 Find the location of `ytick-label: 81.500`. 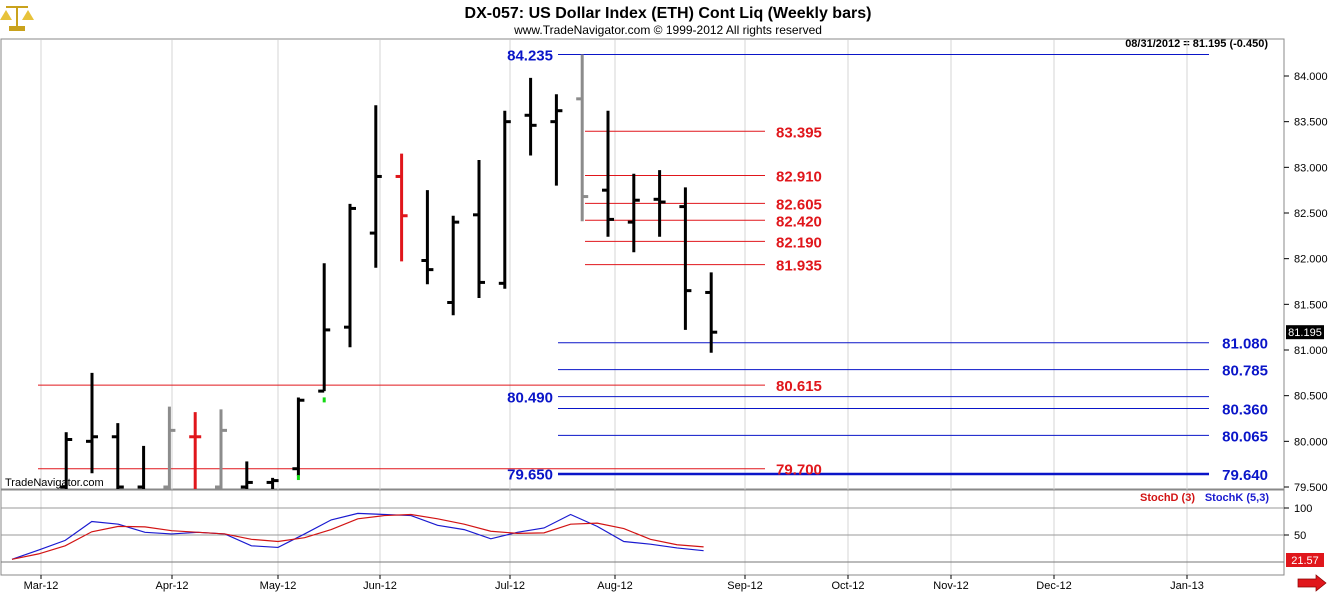

ytick-label: 81.500 is located at coordinates (1311, 305).